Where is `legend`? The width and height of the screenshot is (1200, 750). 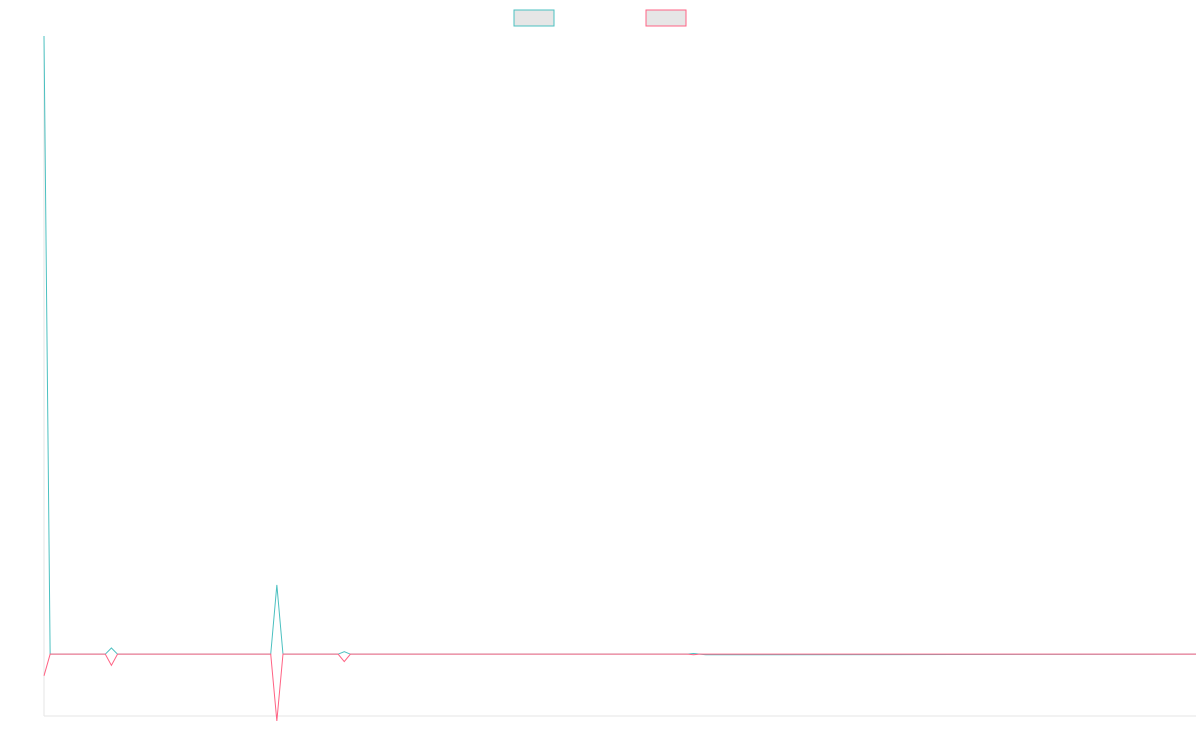
legend is located at coordinates (600, 18).